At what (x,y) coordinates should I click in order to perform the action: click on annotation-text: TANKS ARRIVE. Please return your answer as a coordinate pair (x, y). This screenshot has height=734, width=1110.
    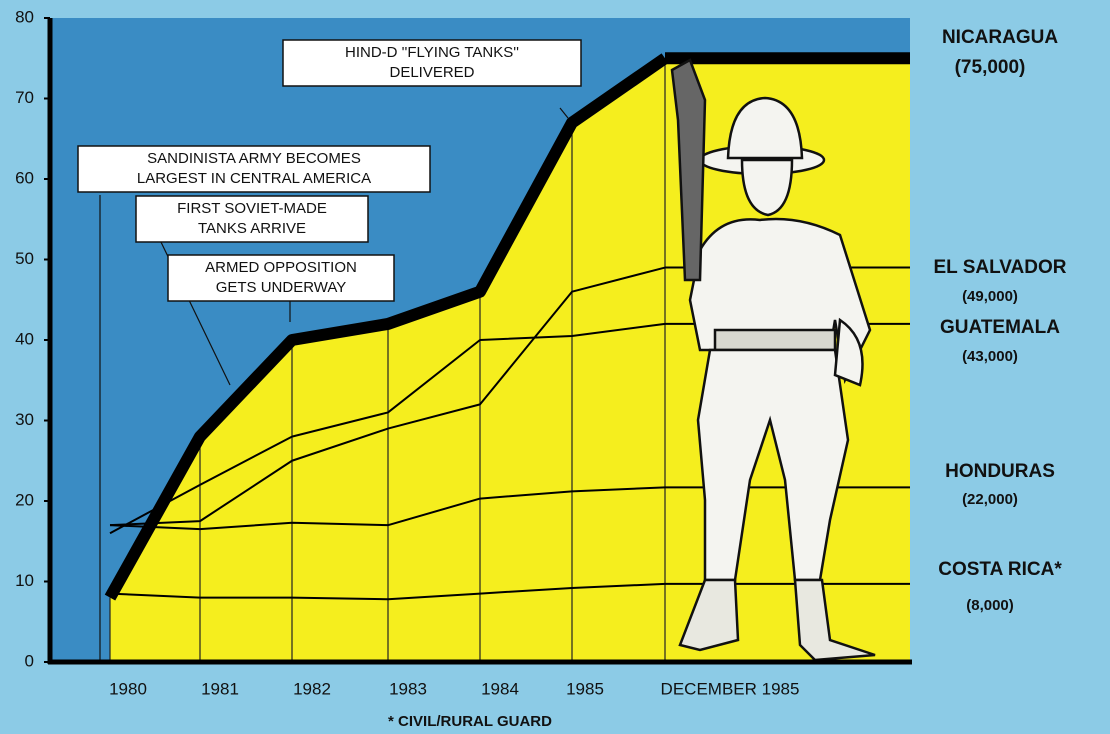
    Looking at the image, I should click on (252, 228).